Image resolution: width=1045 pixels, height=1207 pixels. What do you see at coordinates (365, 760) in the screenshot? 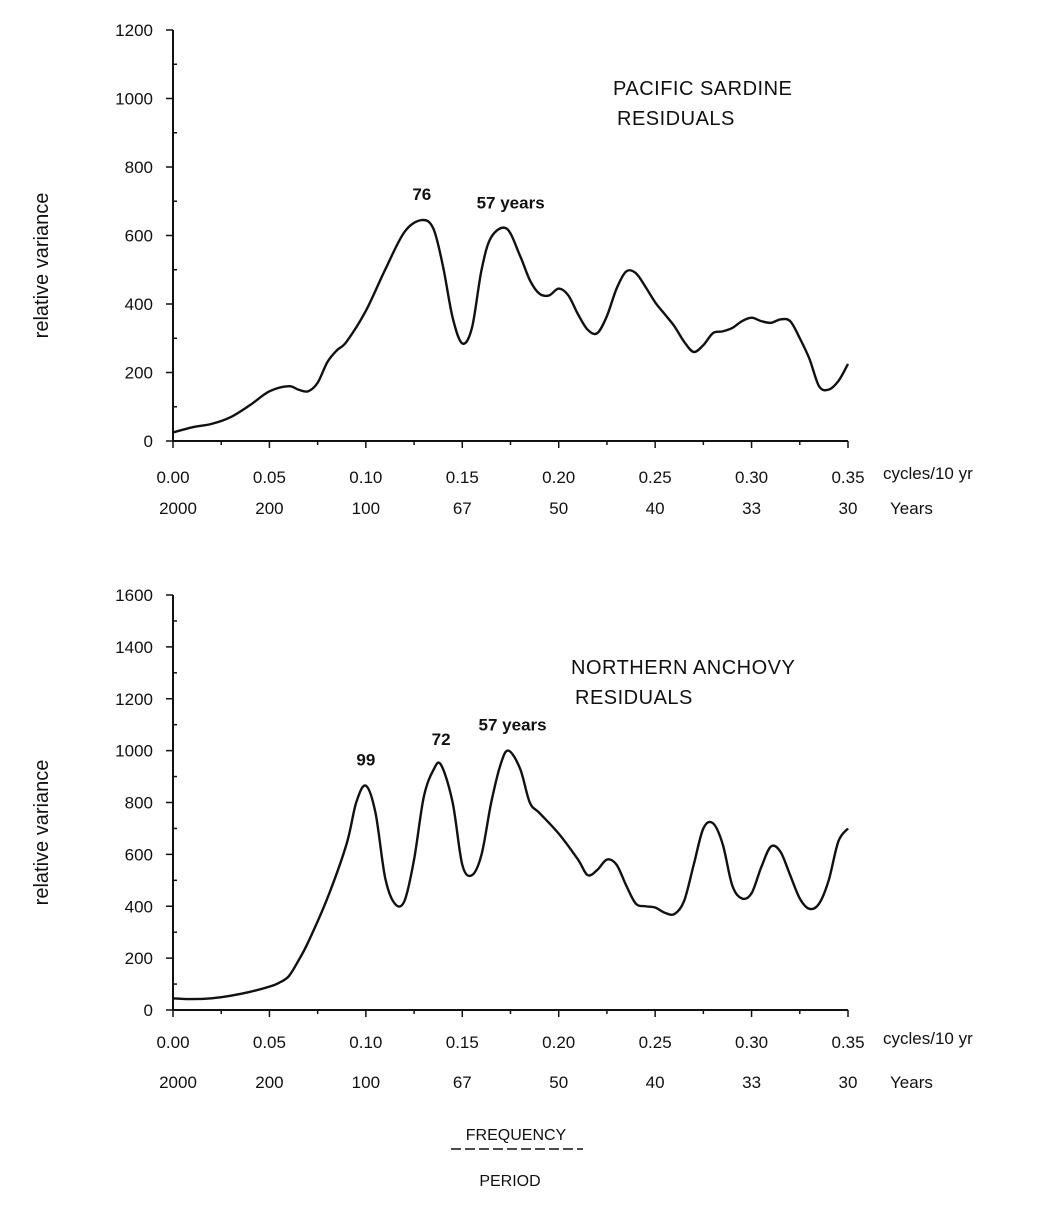
I see `peak-annotation: 99` at bounding box center [365, 760].